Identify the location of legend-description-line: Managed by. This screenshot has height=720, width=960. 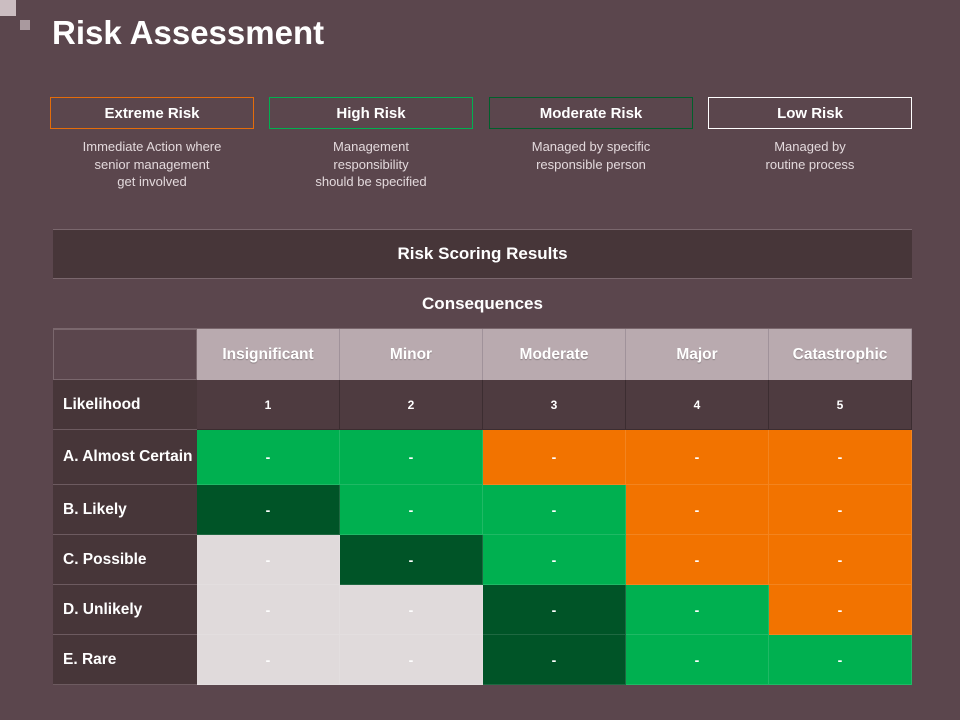
(810, 146).